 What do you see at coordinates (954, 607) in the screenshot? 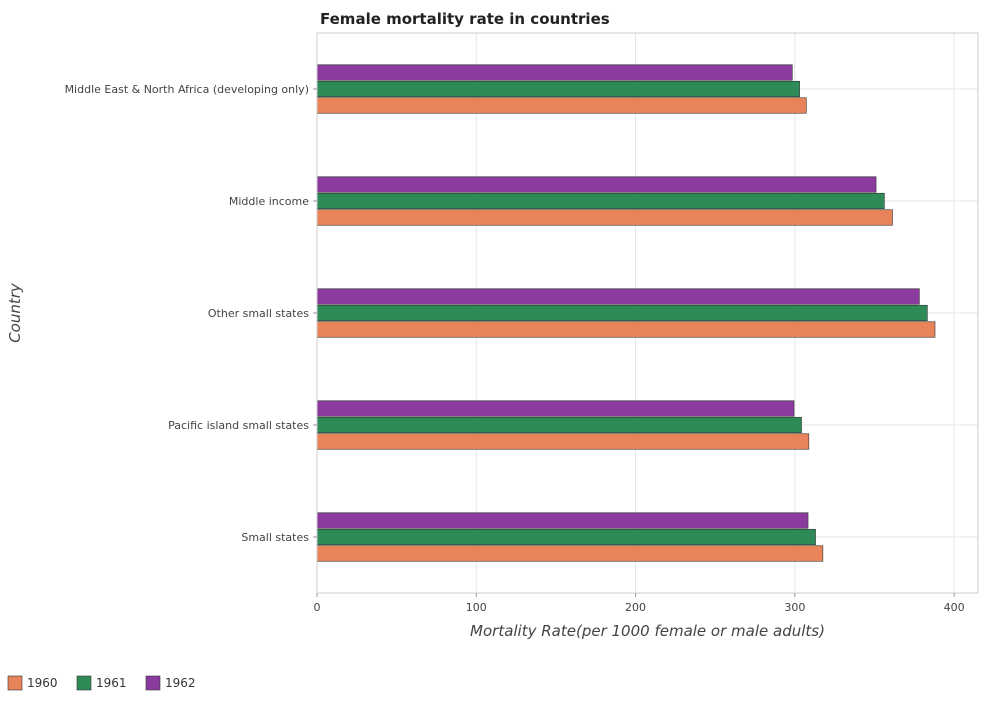
I see `x-tick-label: 400` at bounding box center [954, 607].